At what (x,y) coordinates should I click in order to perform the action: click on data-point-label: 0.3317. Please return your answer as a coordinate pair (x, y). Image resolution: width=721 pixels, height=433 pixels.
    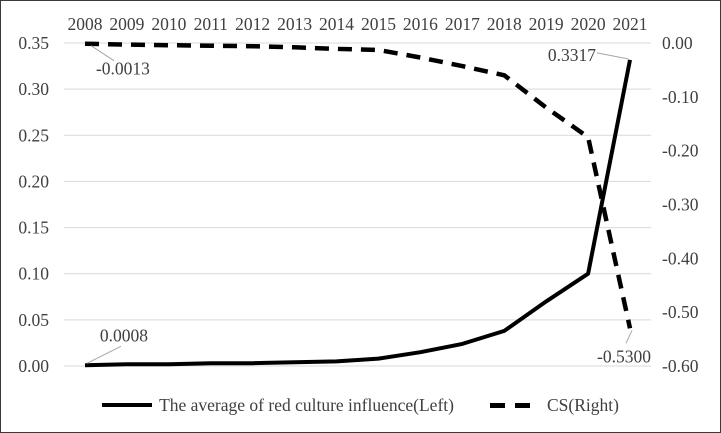
    Looking at the image, I should click on (572, 55).